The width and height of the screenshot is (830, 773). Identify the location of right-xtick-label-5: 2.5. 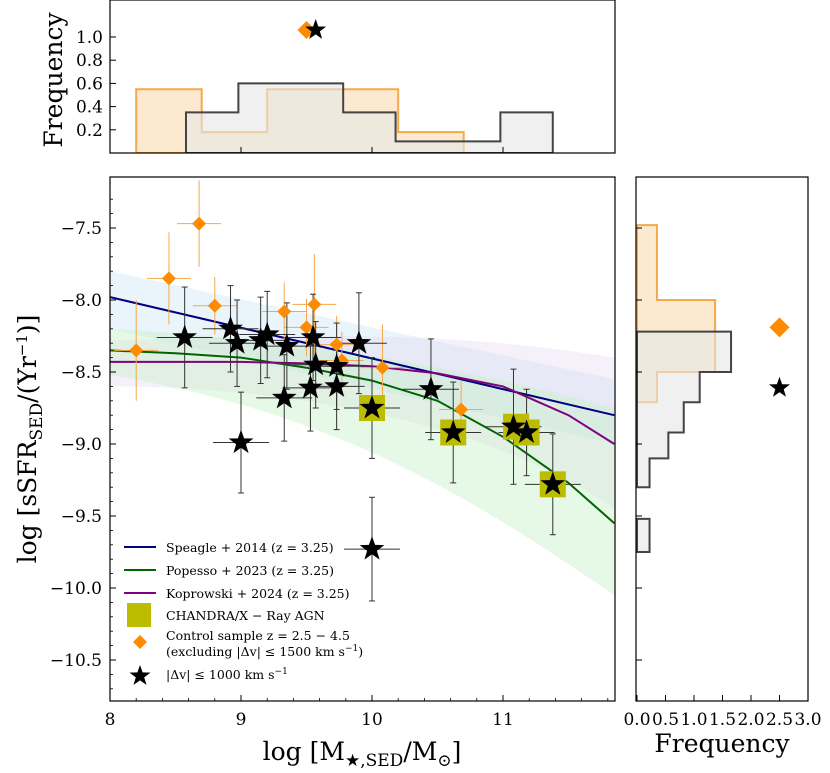
(779, 720).